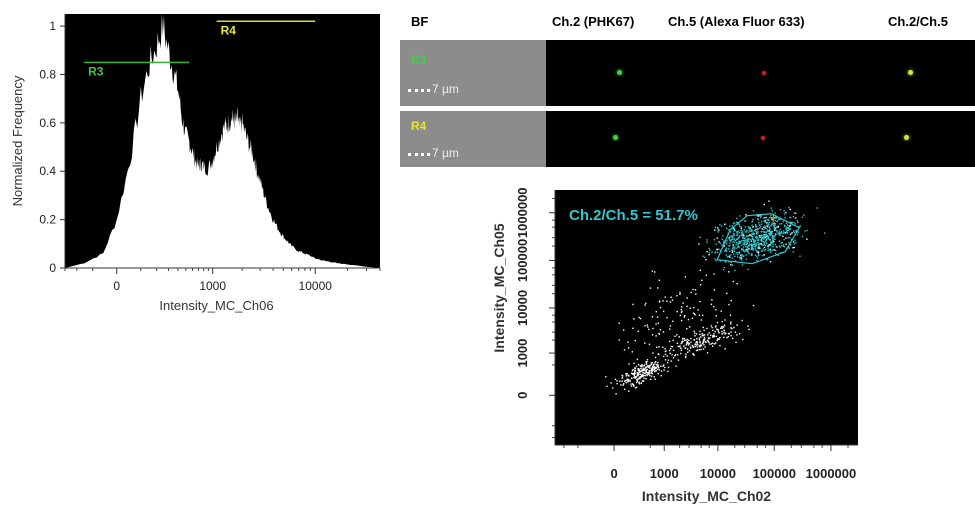  What do you see at coordinates (216, 305) in the screenshot?
I see `x-axis-label: Intensity_MC_Ch06` at bounding box center [216, 305].